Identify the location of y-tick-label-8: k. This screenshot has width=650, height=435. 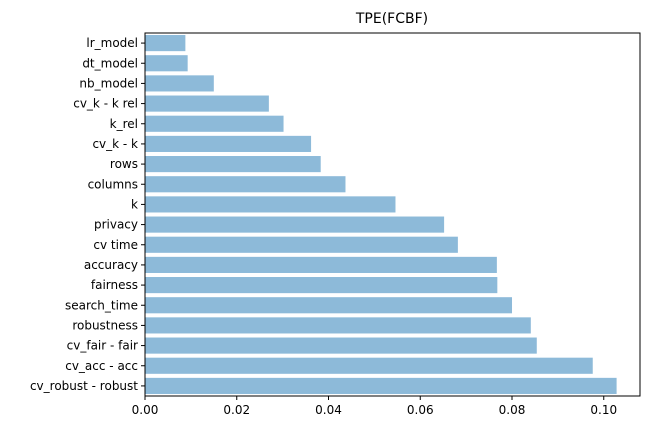
(134, 204).